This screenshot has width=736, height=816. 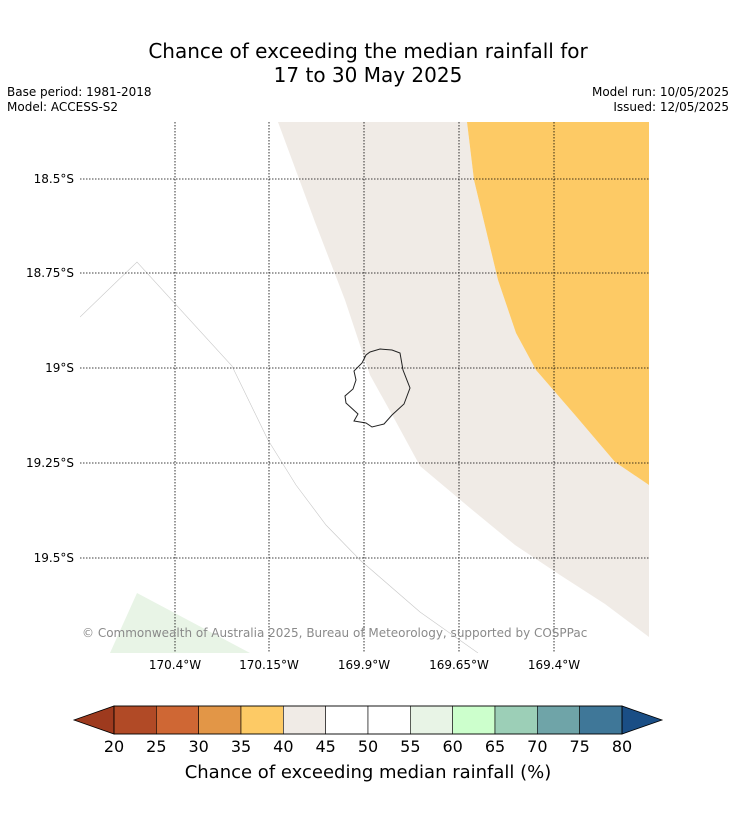 What do you see at coordinates (198, 746) in the screenshot?
I see `colorbar-tick-label: 30` at bounding box center [198, 746].